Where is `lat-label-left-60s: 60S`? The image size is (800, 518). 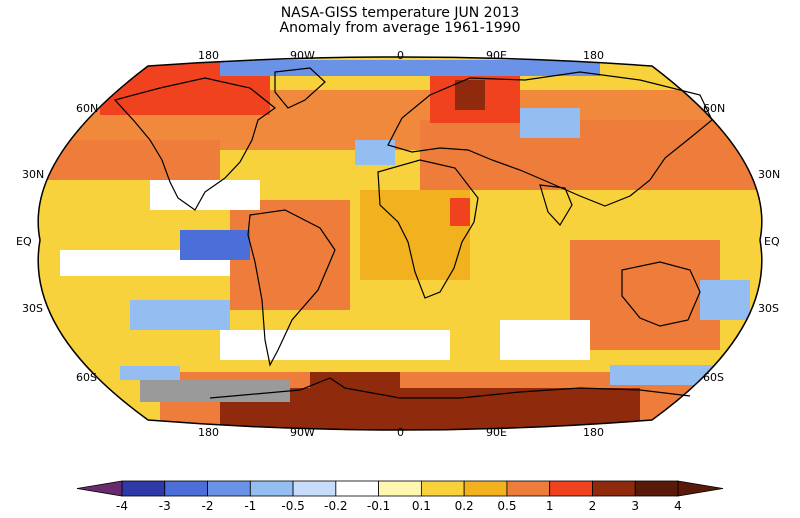
lat-label-left-60s: 60S is located at coordinates (86, 377).